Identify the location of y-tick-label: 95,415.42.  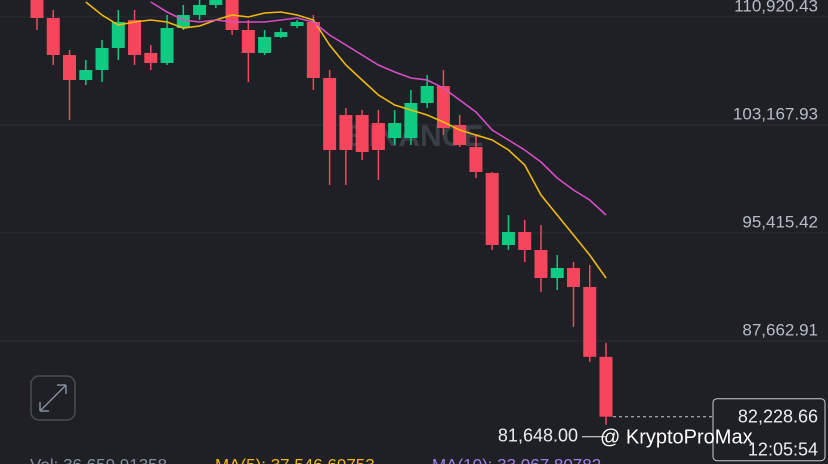
(780, 221).